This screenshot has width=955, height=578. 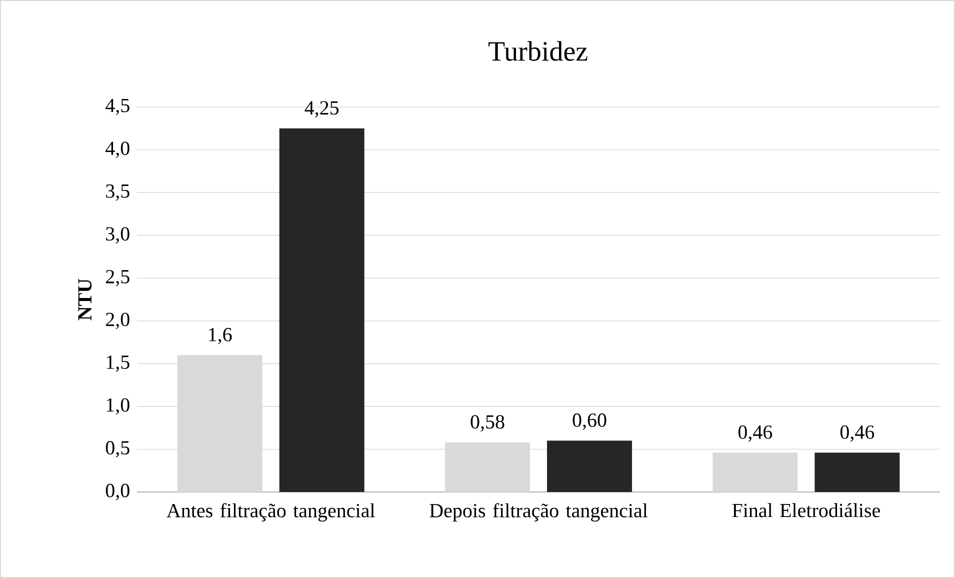 What do you see at coordinates (539, 512) in the screenshot?
I see `x-tick-label: Depois filtração tangencial` at bounding box center [539, 512].